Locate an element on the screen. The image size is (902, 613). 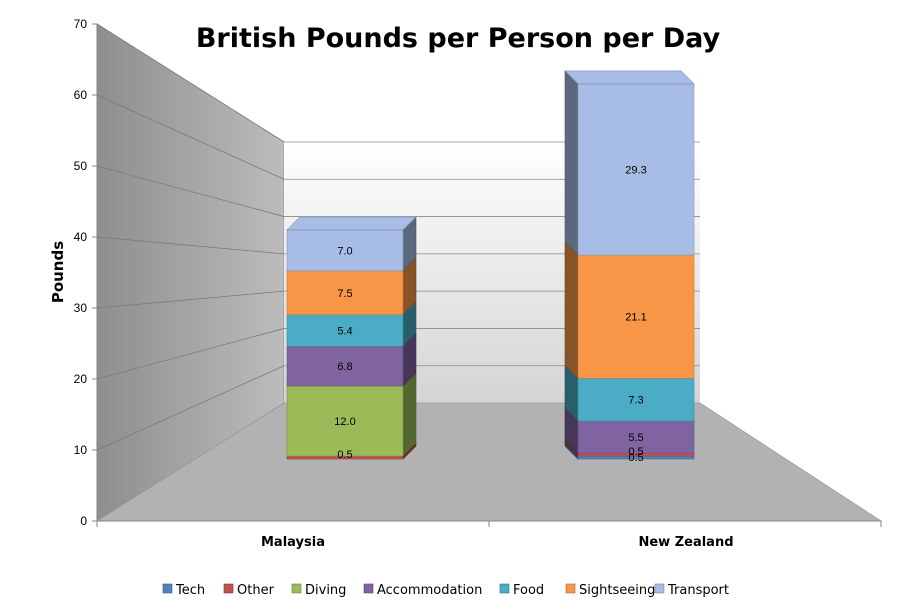
y-tick-label: 50 is located at coordinates (81, 166).